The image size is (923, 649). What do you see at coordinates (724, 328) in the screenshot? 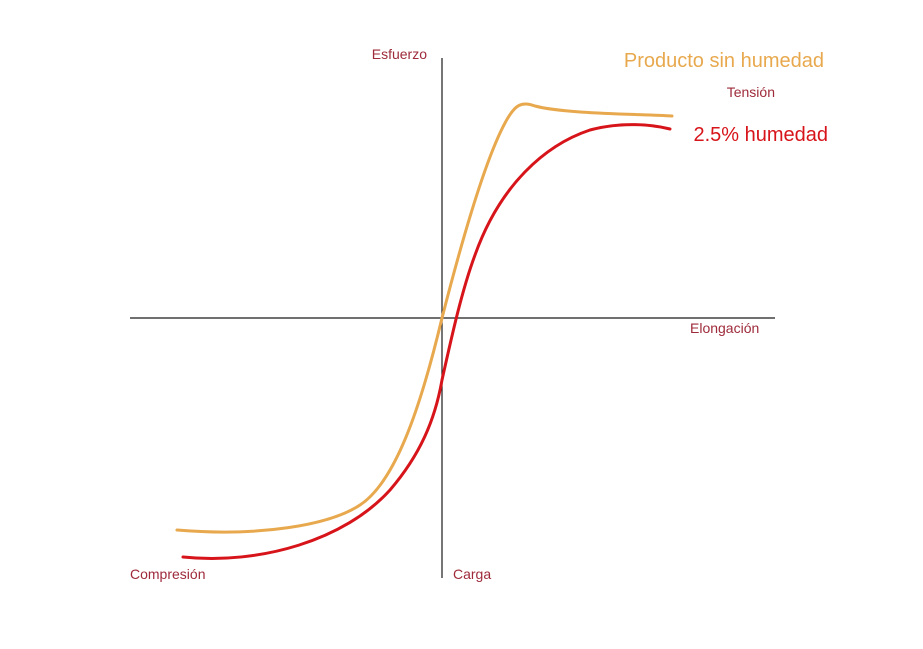
I see `elongation-axis-label: Elongación` at bounding box center [724, 328].